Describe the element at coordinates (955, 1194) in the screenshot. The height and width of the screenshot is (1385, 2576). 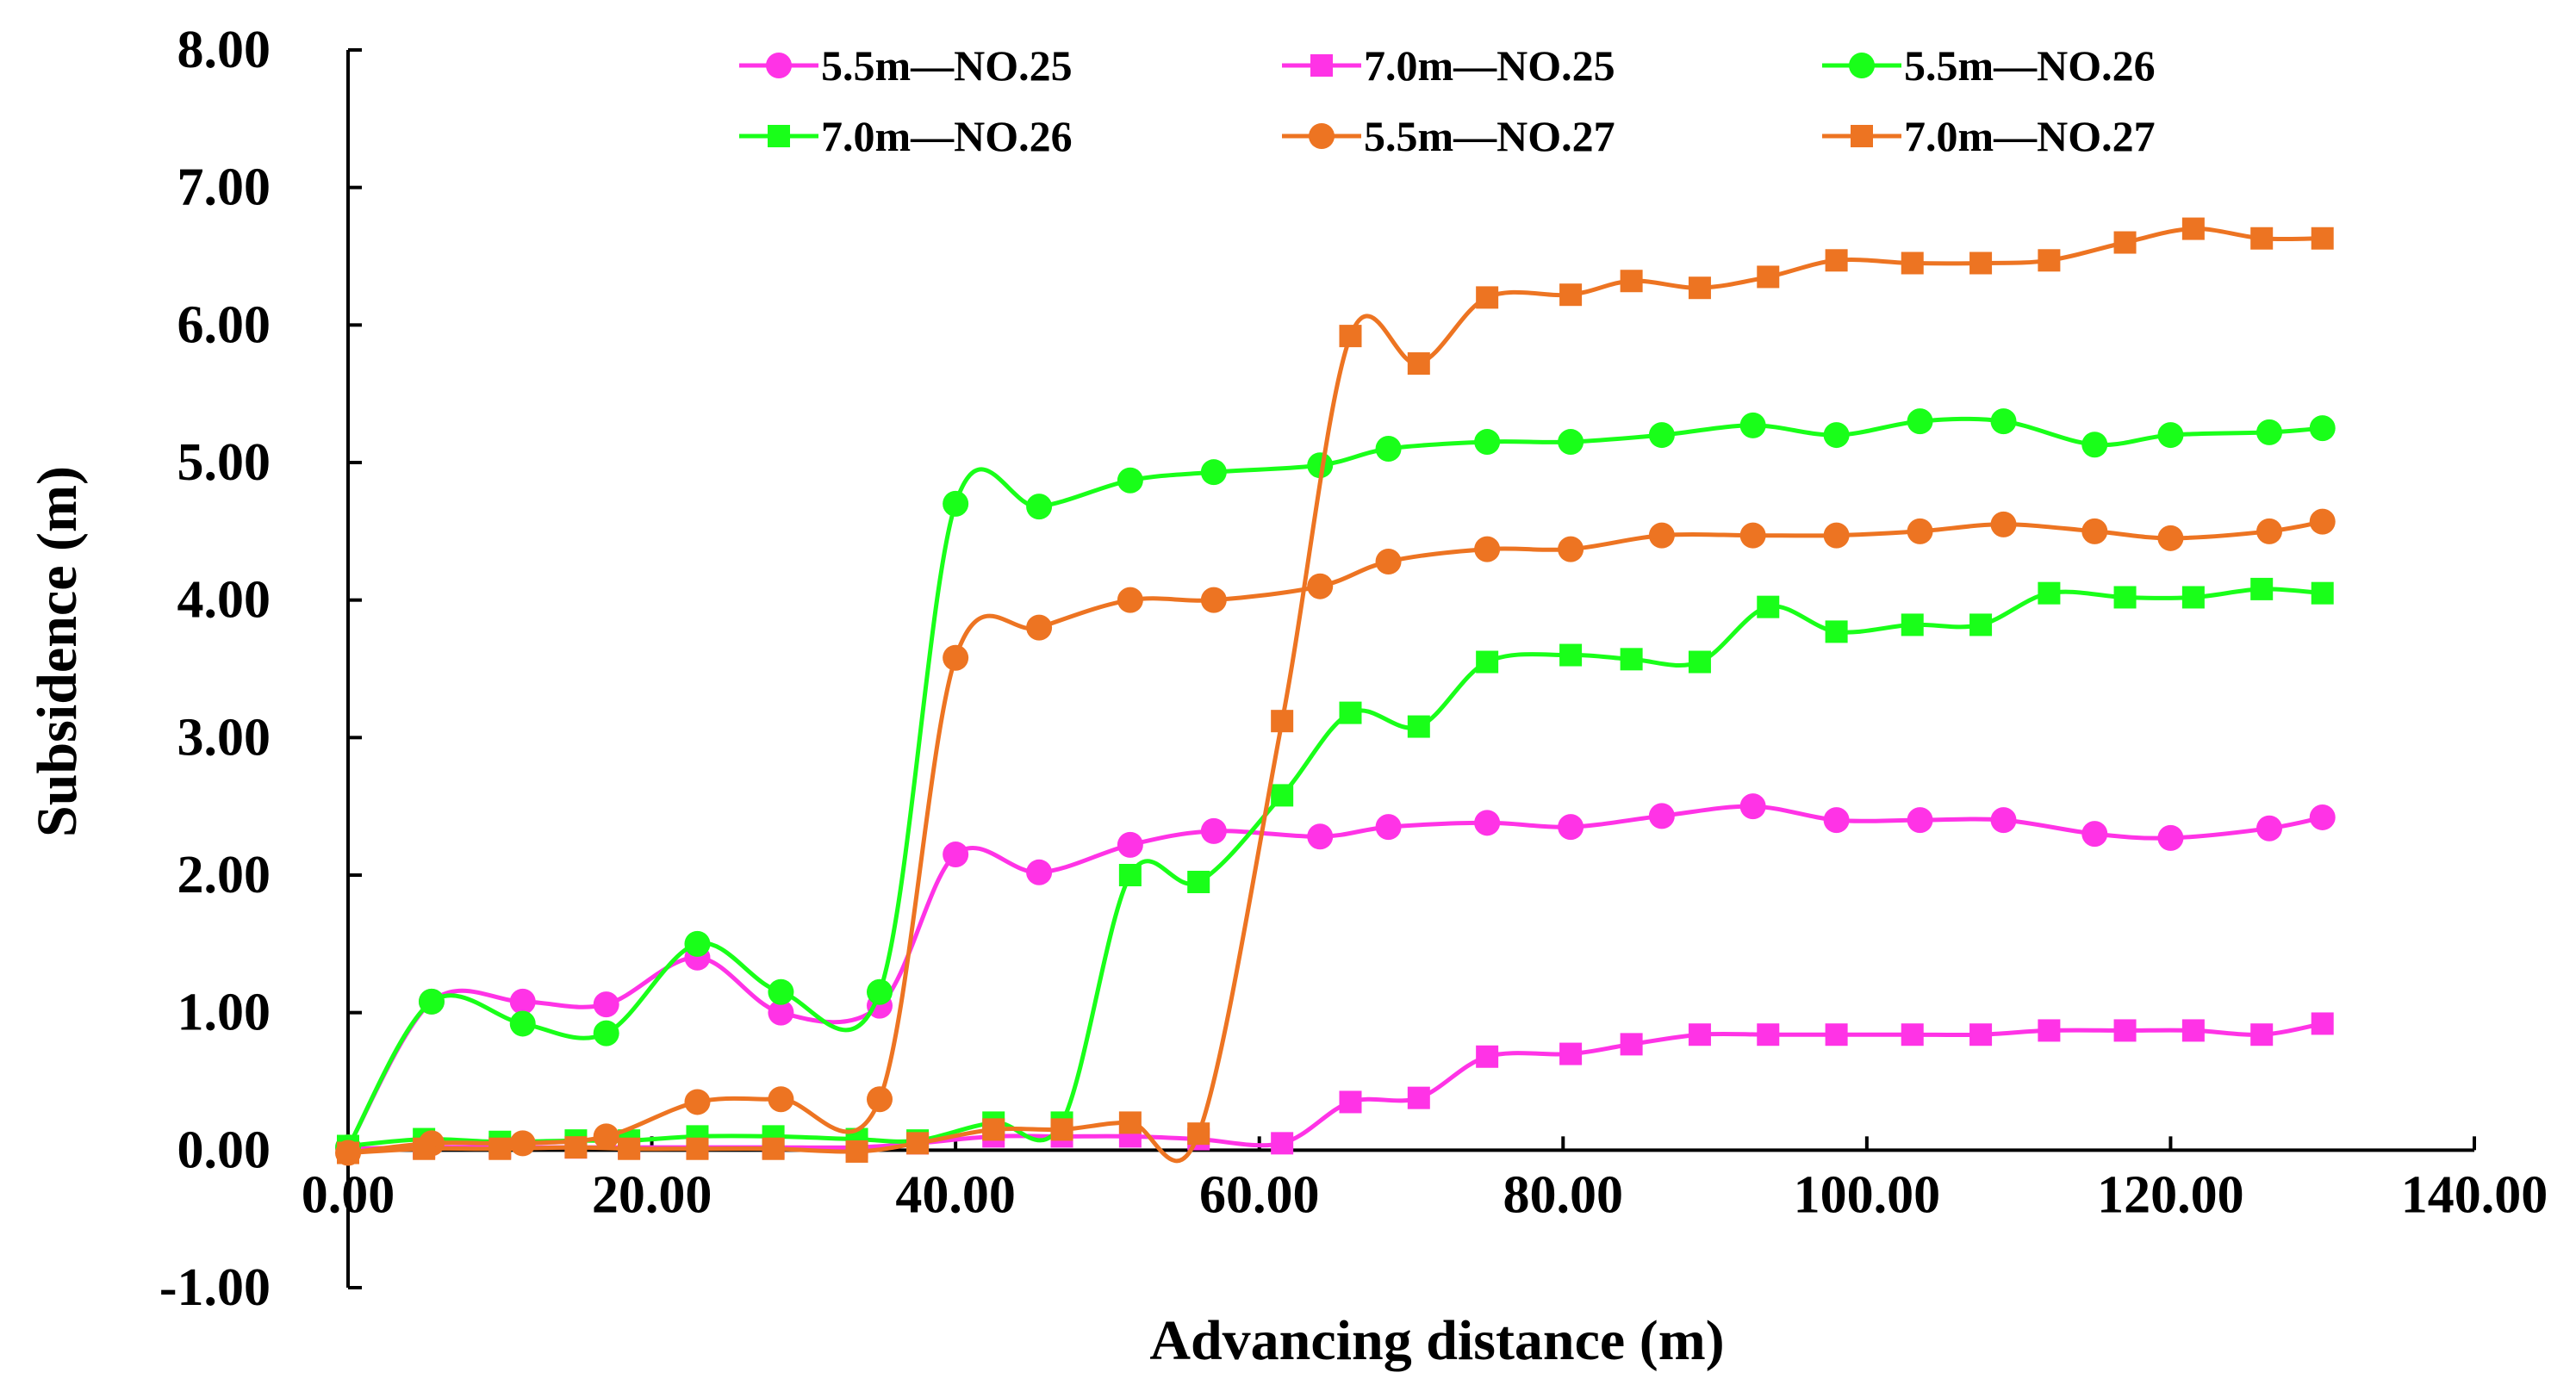
I see `x-tick-label: 40.00` at that location.